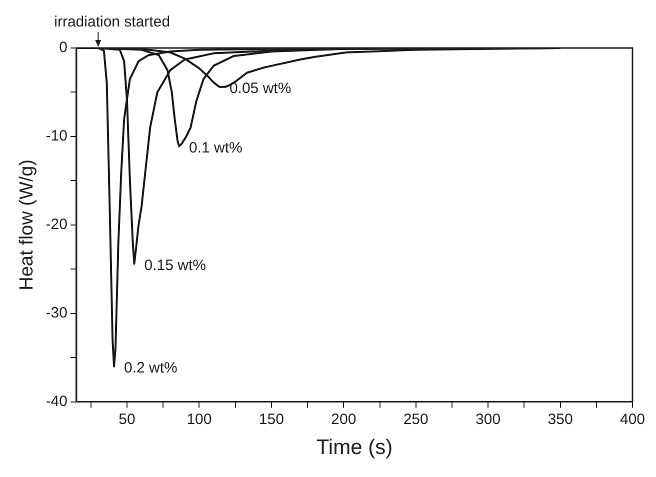 The width and height of the screenshot is (656, 477). Describe the element at coordinates (175, 265) in the screenshot. I see `series-label: 0.15 wt%` at that location.